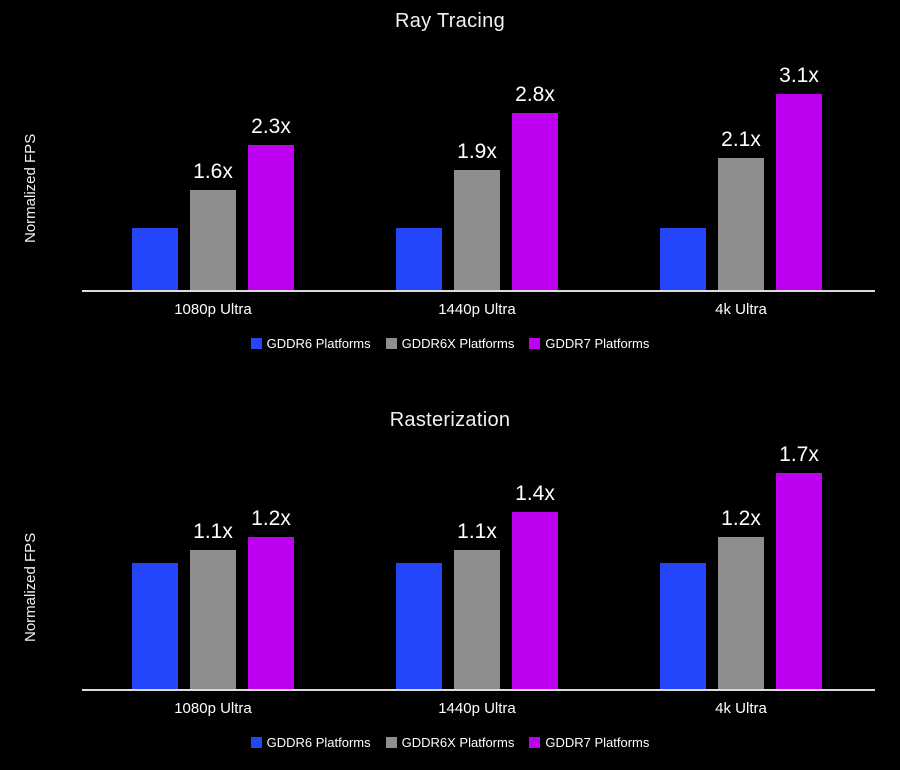 The height and width of the screenshot is (770, 900). Describe the element at coordinates (799, 455) in the screenshot. I see `bar-value-label: 1.7x` at that location.